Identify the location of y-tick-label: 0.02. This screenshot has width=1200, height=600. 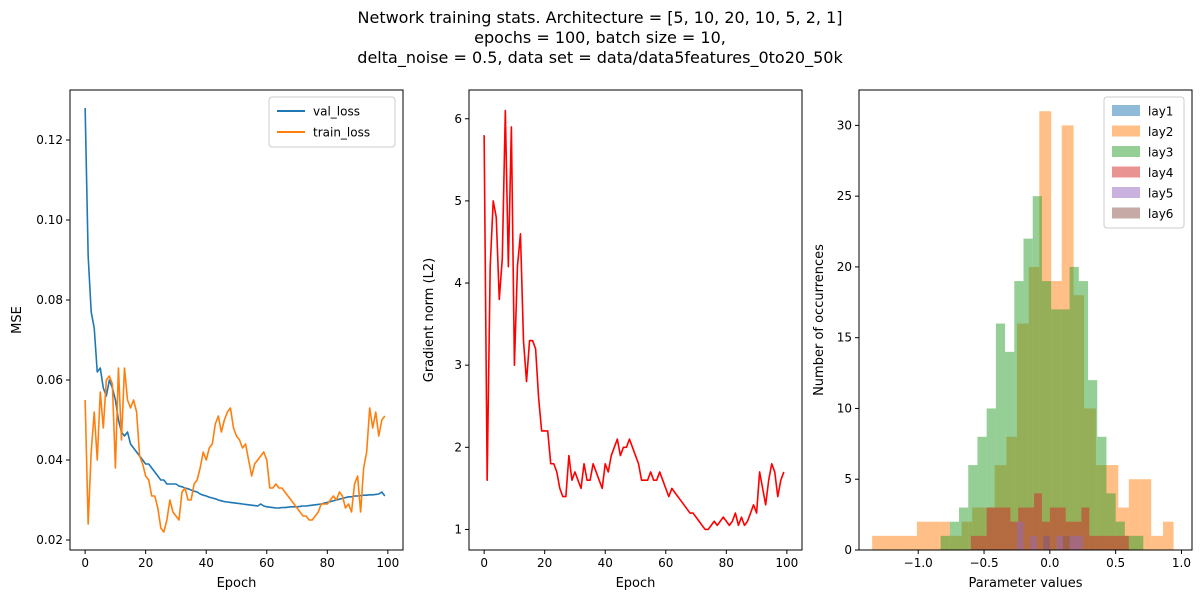
(49, 540).